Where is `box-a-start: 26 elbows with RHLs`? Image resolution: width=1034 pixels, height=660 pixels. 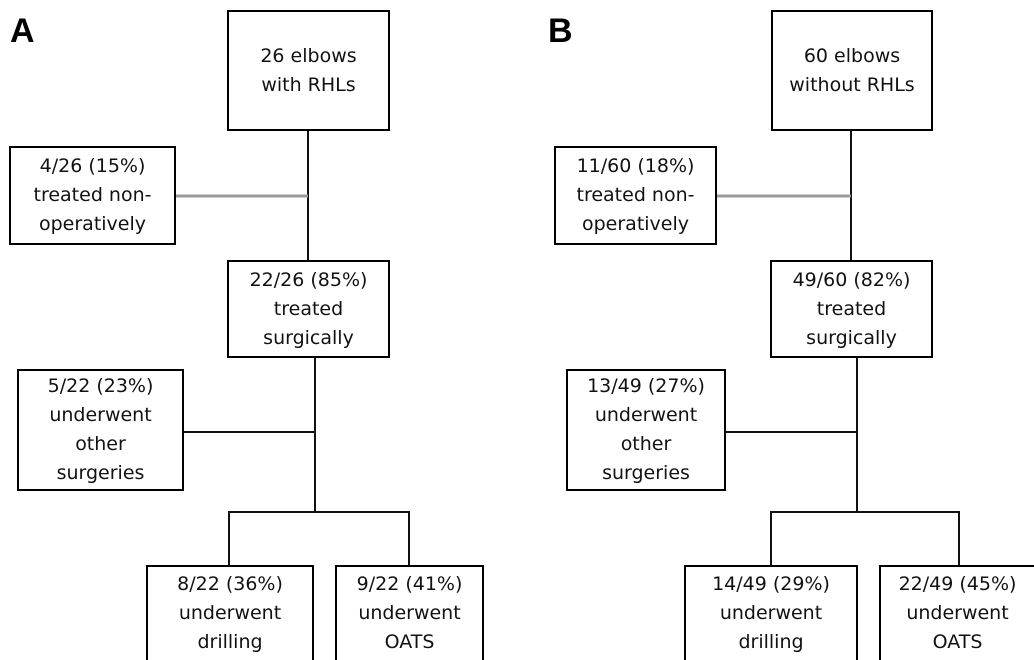
box-a-start: 26 elbows with RHLs is located at coordinates (308, 70).